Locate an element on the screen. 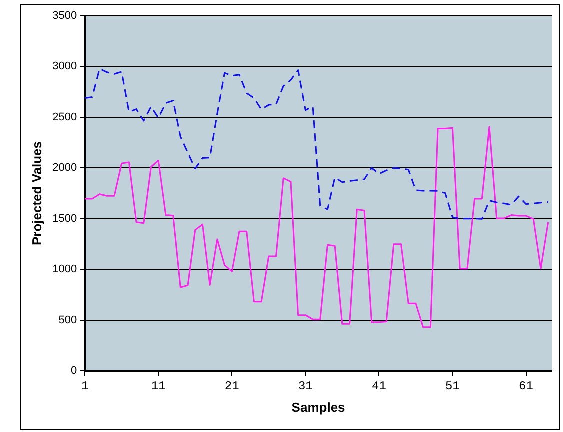 This screenshot has height=432, width=563. y-tick-label: 2000 is located at coordinates (65, 168).